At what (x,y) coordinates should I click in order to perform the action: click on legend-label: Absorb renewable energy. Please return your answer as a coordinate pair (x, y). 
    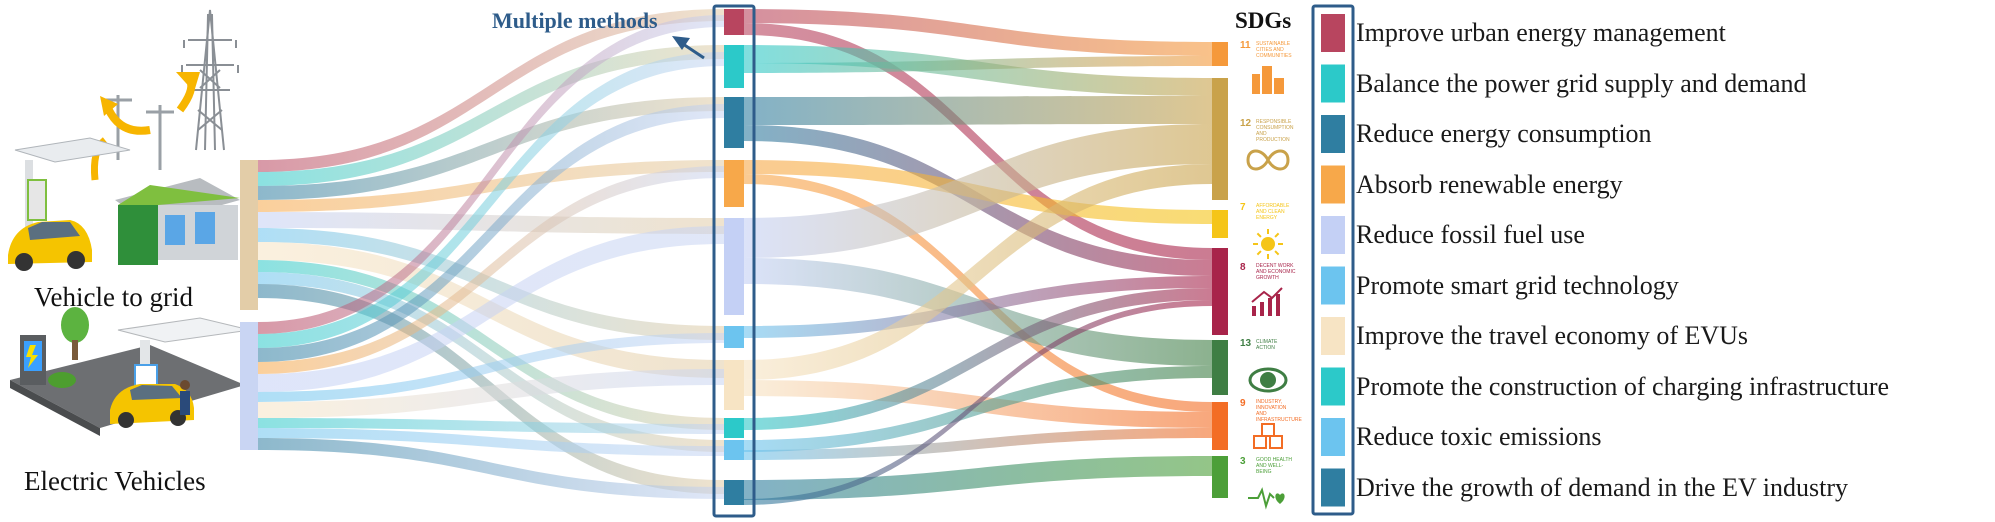
    Looking at the image, I should click on (1489, 184).